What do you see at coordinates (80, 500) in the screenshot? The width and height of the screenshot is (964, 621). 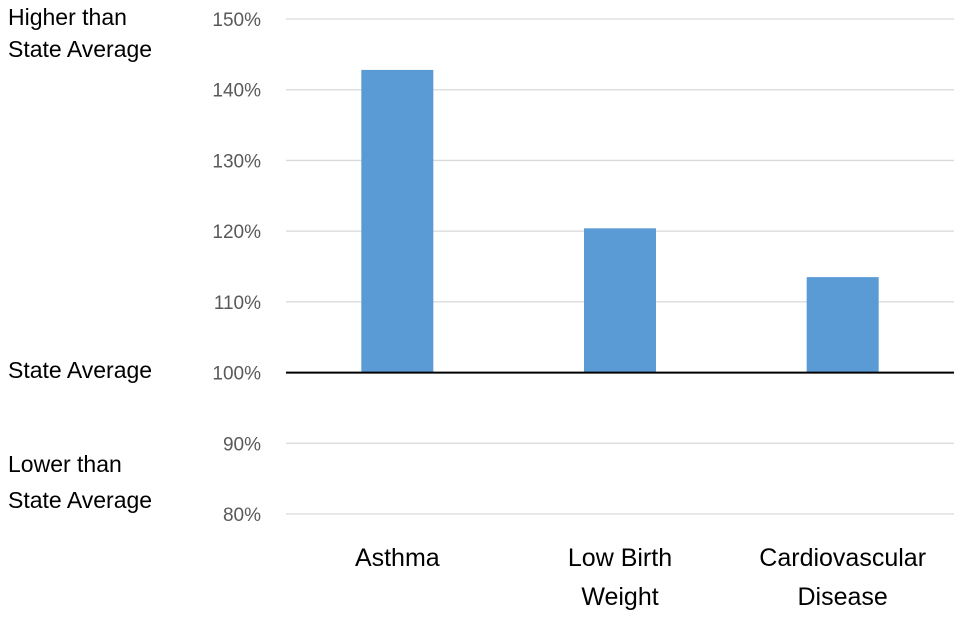 I see `lower-label-line-2: State Average` at bounding box center [80, 500].